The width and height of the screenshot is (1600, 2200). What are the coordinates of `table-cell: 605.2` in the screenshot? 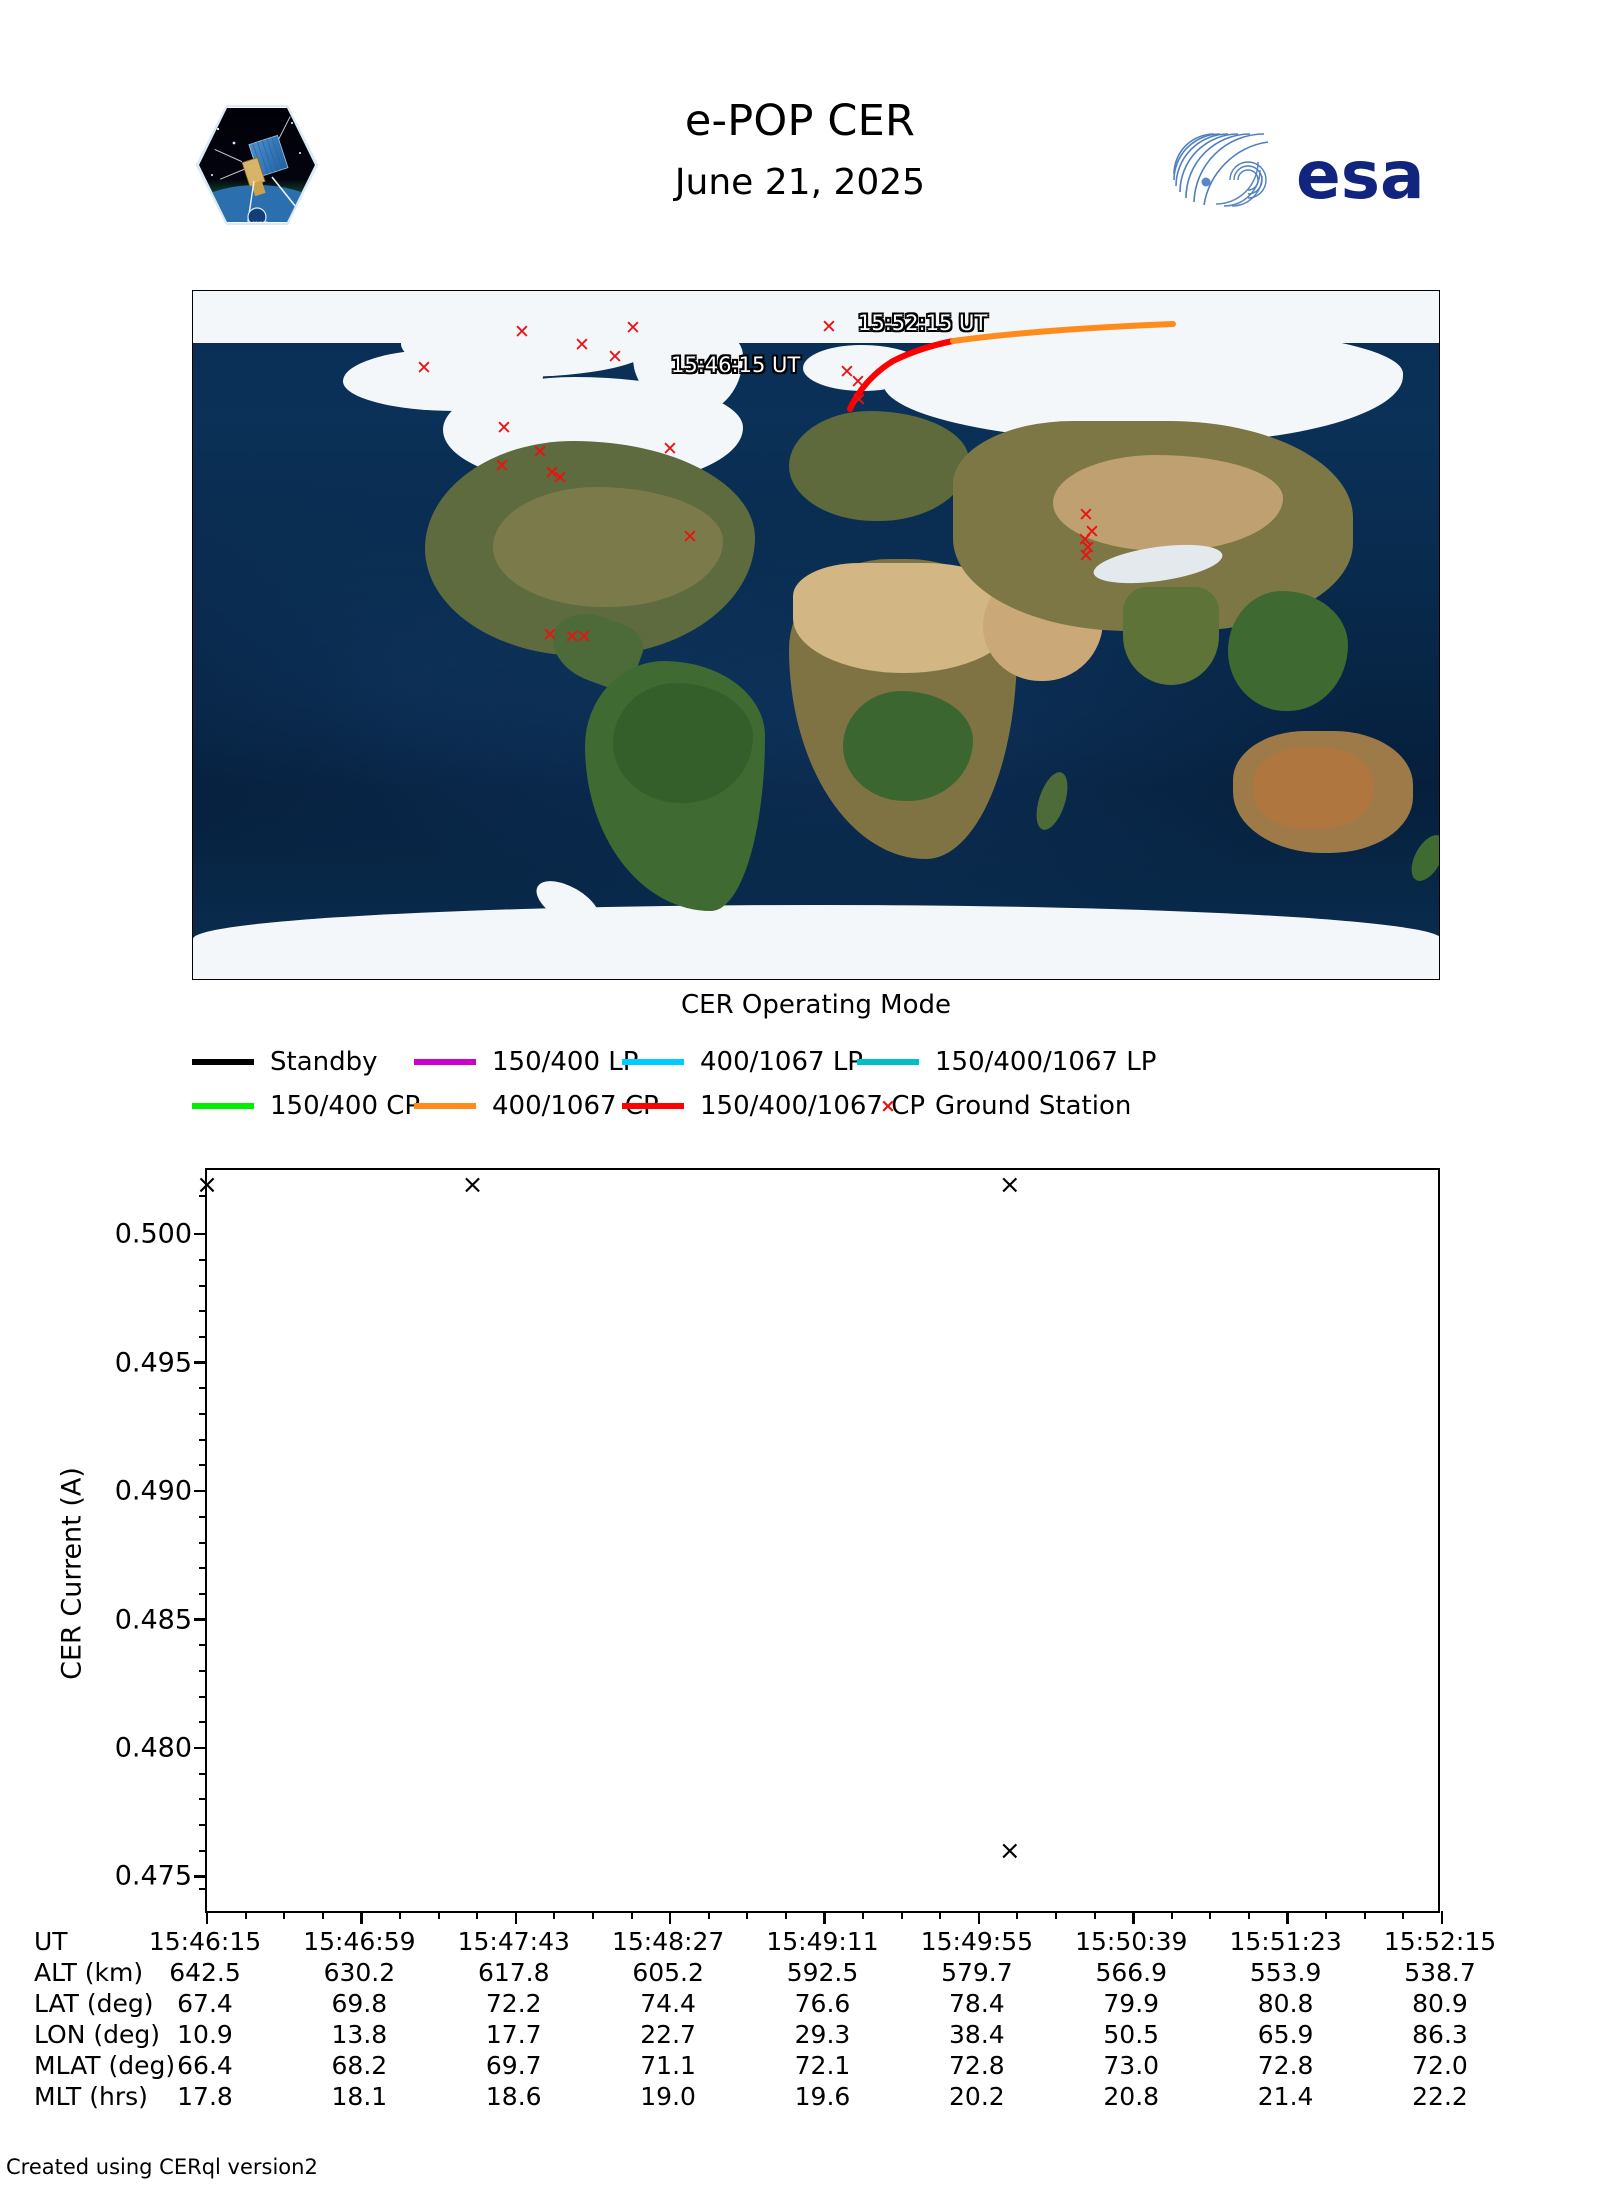 It's located at (668, 1972).